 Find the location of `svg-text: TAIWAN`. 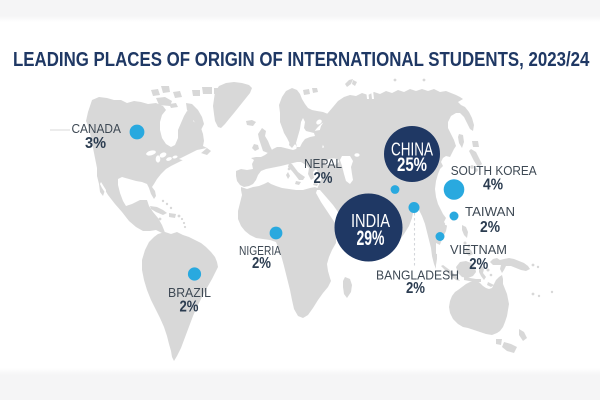

svg-text: TAIWAN is located at coordinates (490, 211).